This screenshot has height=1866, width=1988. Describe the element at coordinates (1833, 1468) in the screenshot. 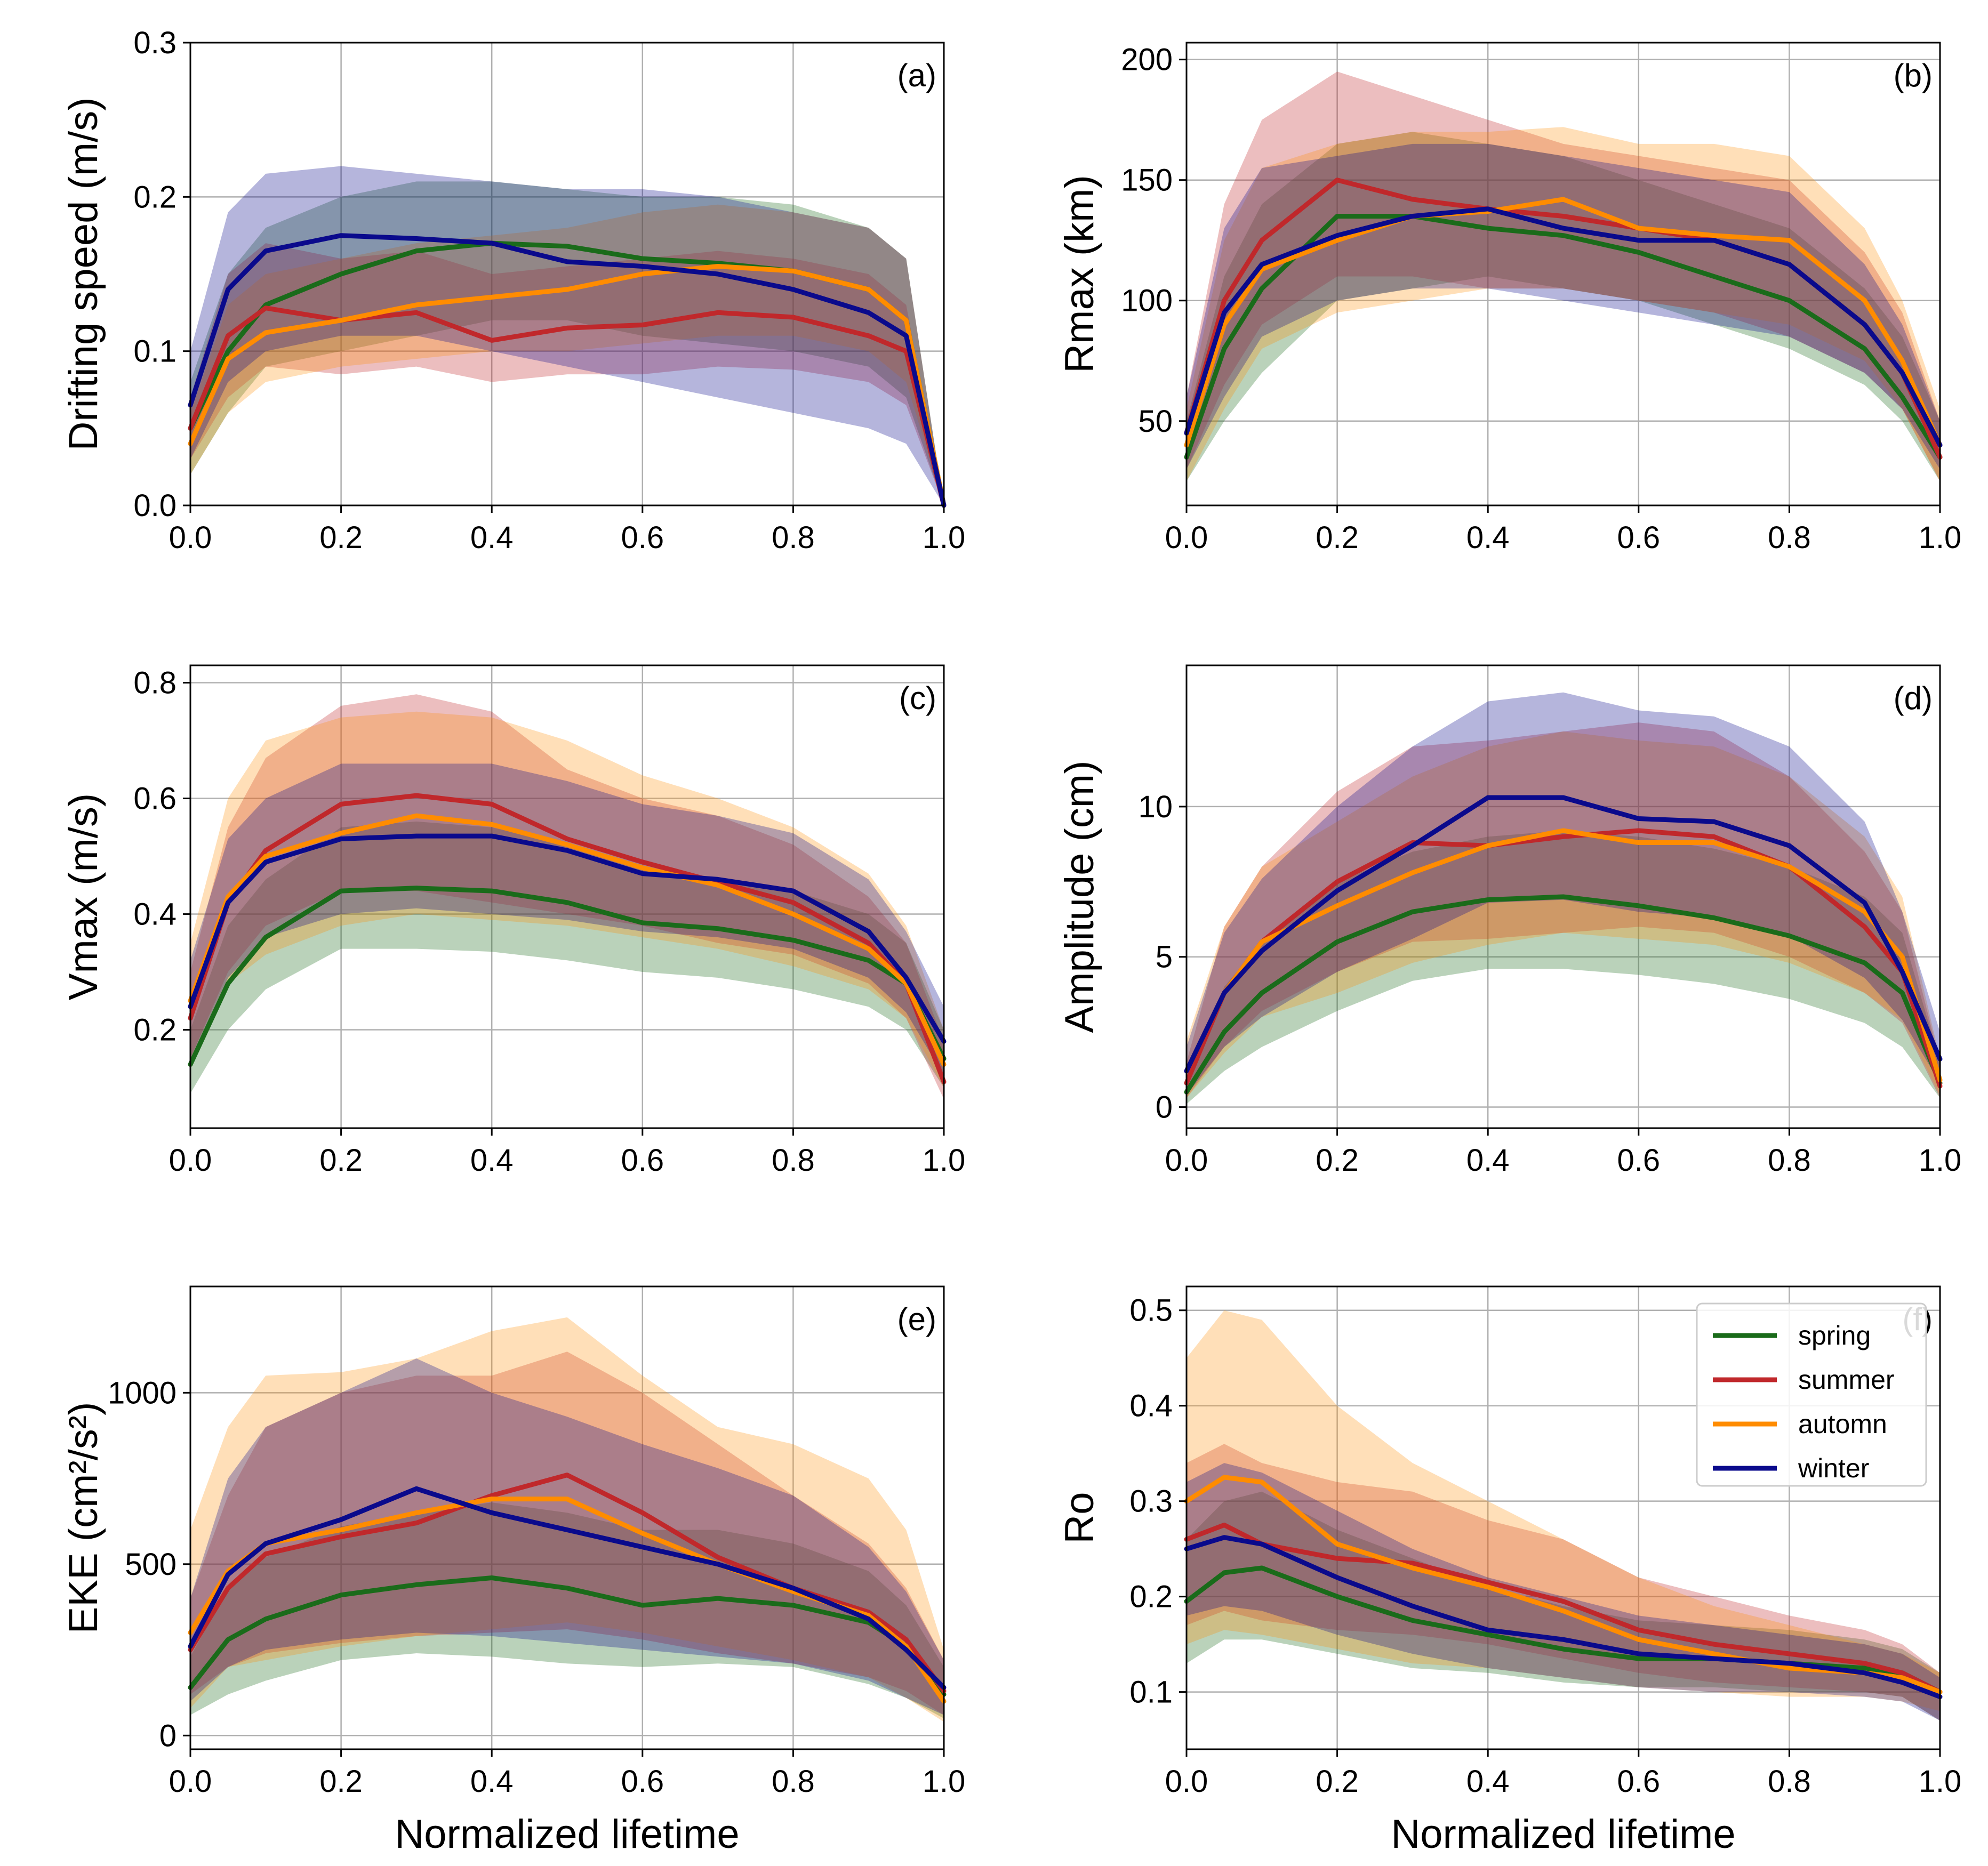

I see `legend-label-winter: winter` at that location.